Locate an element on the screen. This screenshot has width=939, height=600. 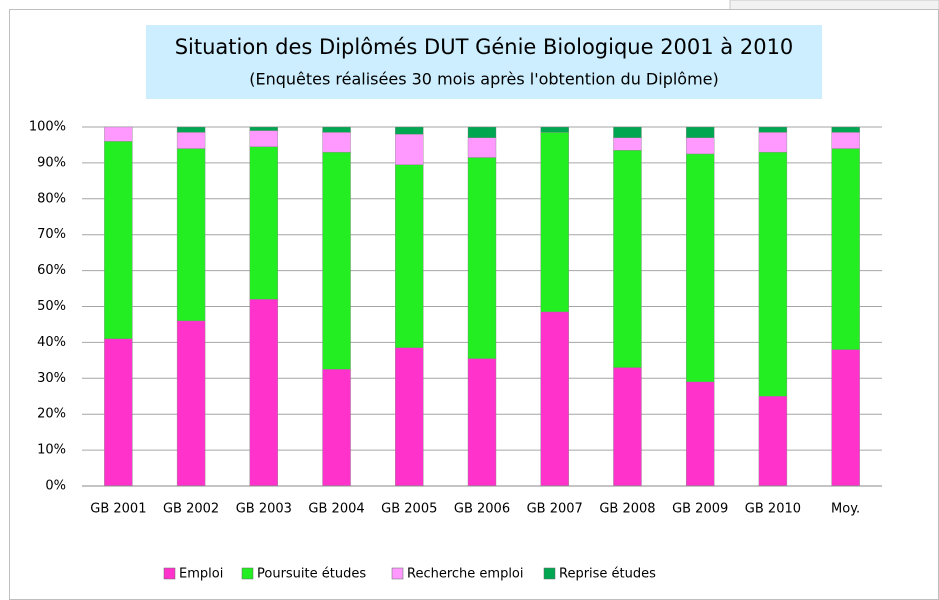
legend-label: Reprise études is located at coordinates (607, 574).